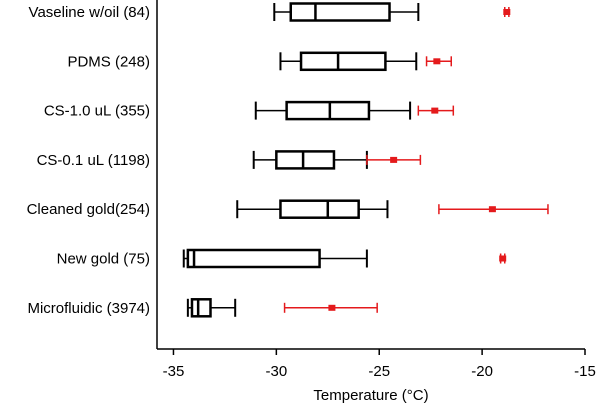 Image resolution: width=600 pixels, height=406 pixels. What do you see at coordinates (370, 395) in the screenshot?
I see `x-axis-title: Temperature (°C)` at bounding box center [370, 395].